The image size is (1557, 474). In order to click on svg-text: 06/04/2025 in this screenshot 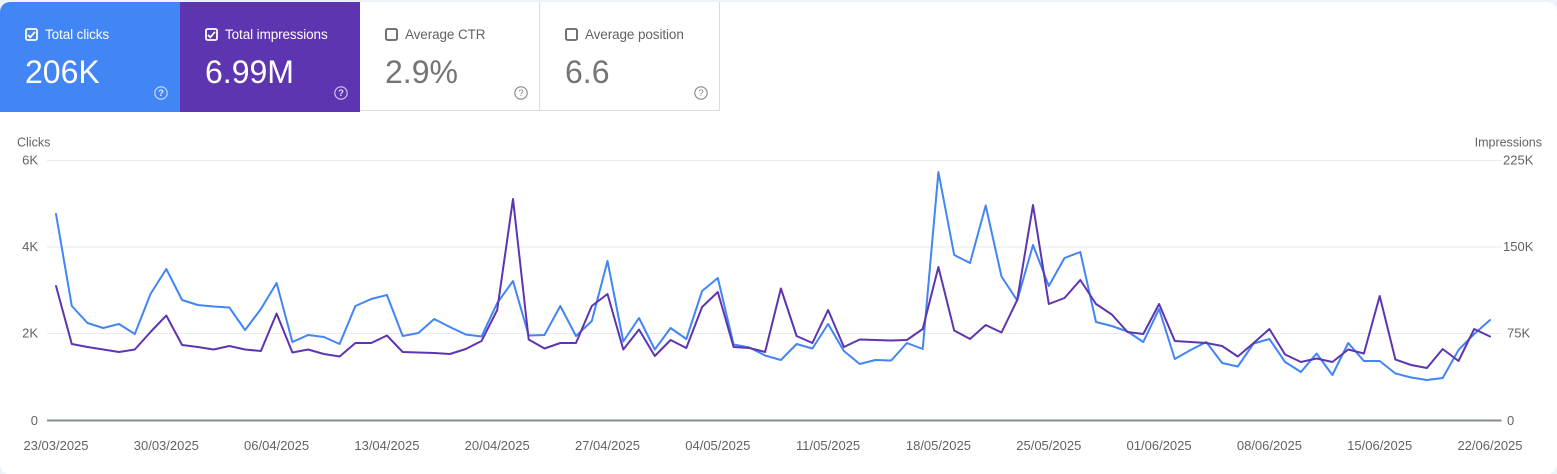, I will do `click(276, 445)`.